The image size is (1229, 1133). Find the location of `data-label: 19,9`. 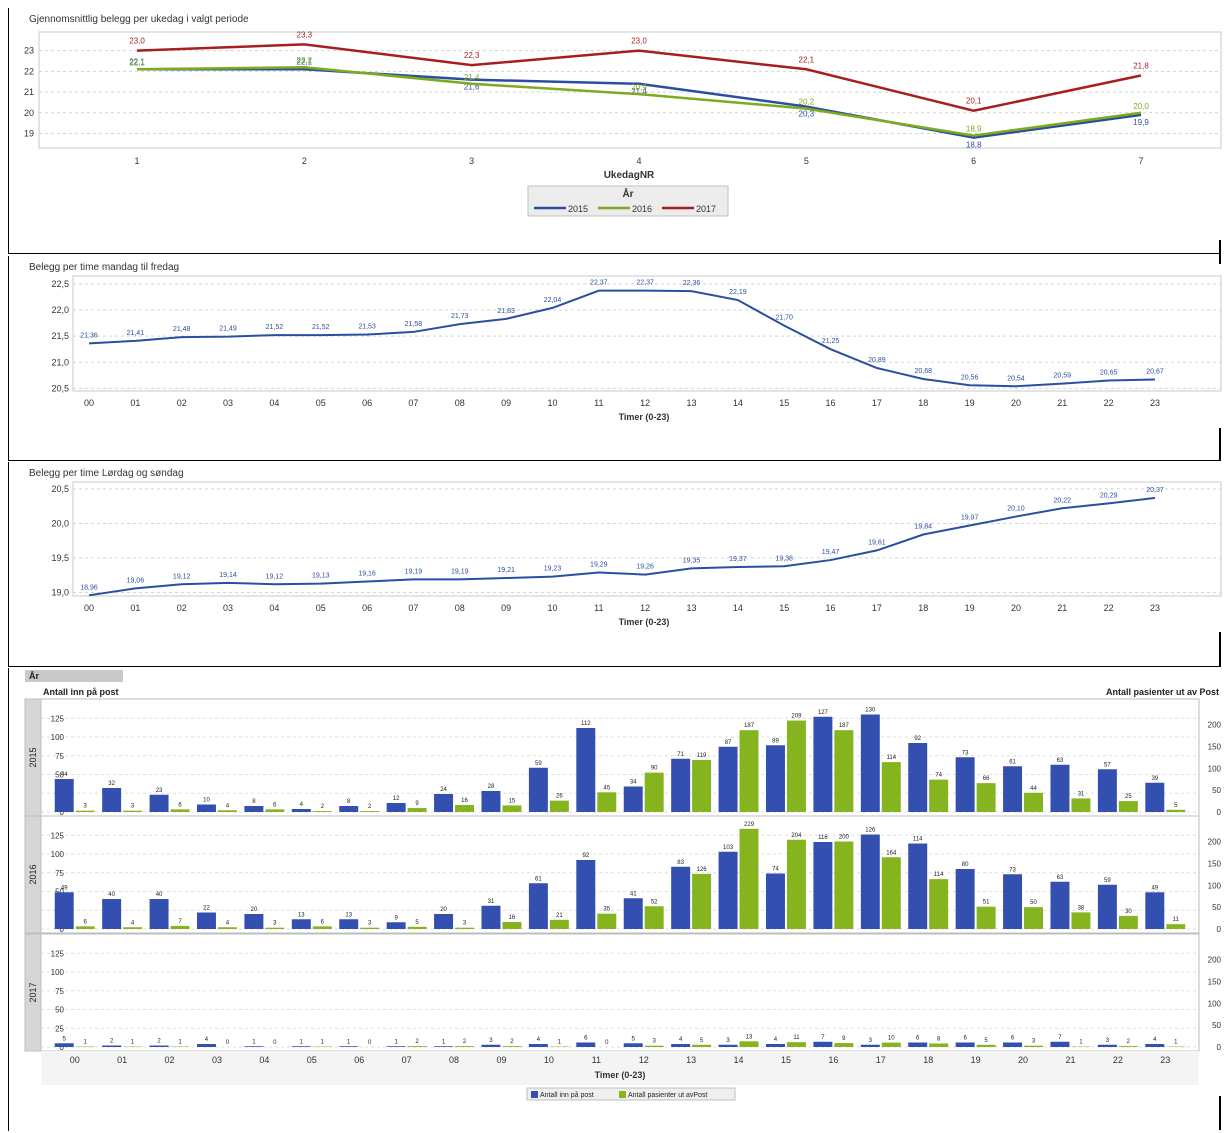

data-label: 19,9 is located at coordinates (1141, 122).